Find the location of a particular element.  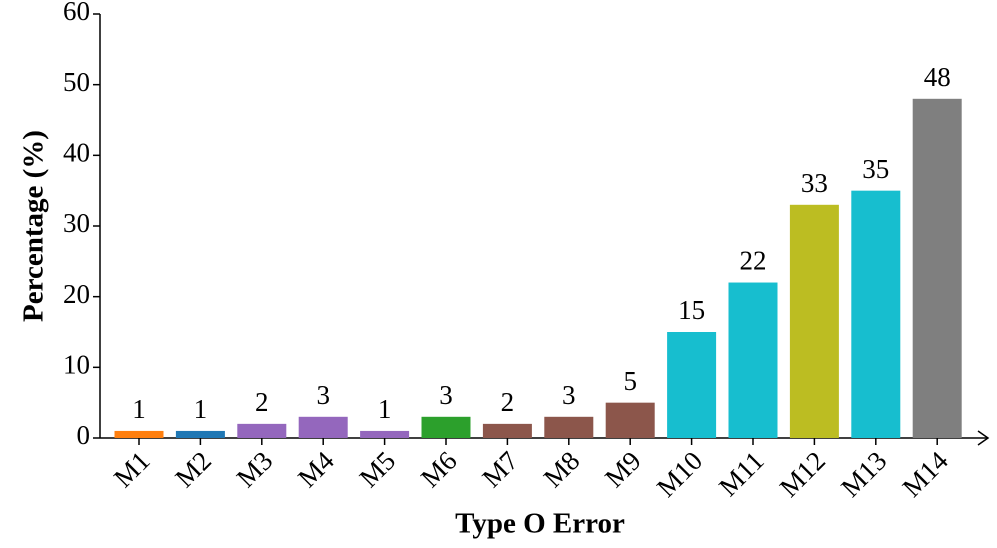

x-tick-label: M12 is located at coordinates (802, 473).